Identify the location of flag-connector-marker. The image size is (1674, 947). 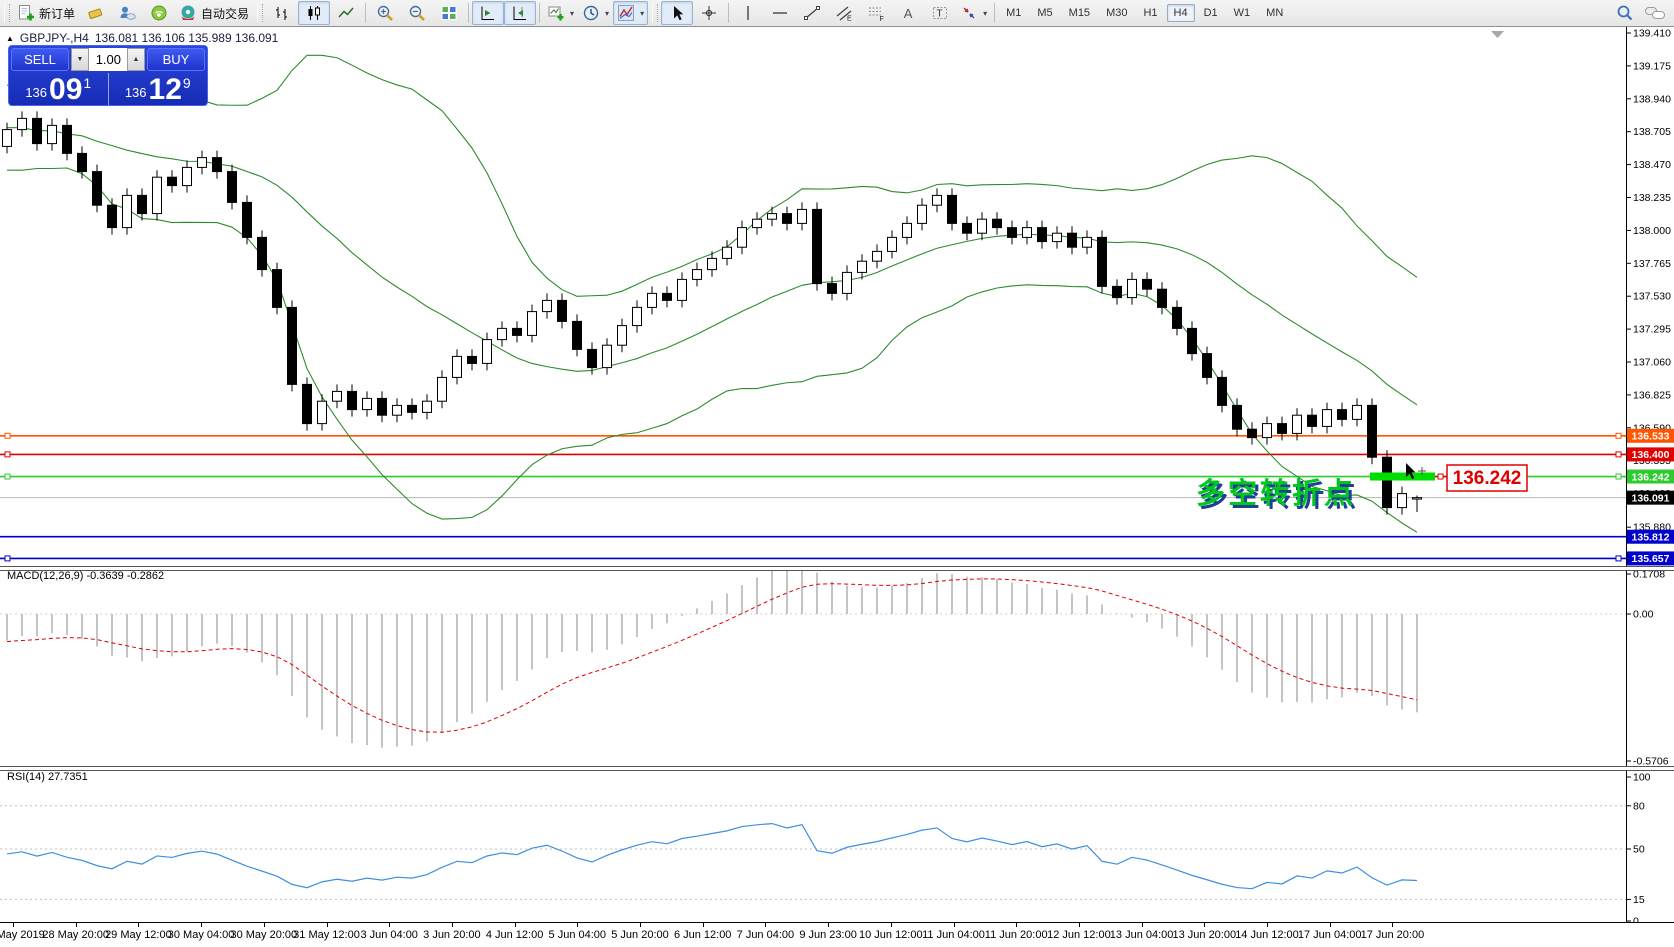
(1440, 476).